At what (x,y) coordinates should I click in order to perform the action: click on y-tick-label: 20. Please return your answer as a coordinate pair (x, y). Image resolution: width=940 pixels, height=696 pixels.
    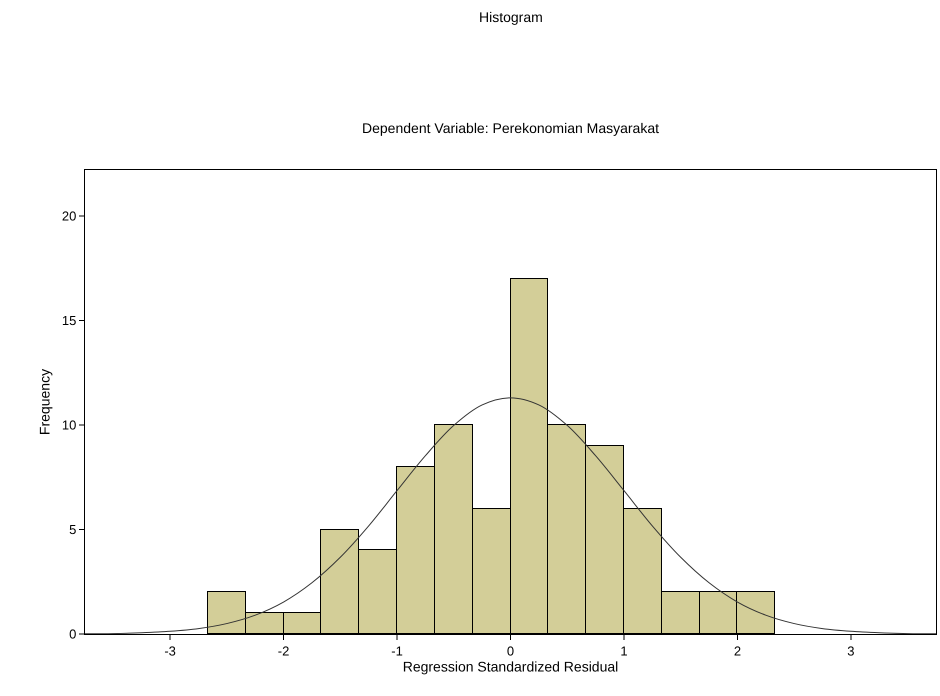
    Looking at the image, I should click on (69, 216).